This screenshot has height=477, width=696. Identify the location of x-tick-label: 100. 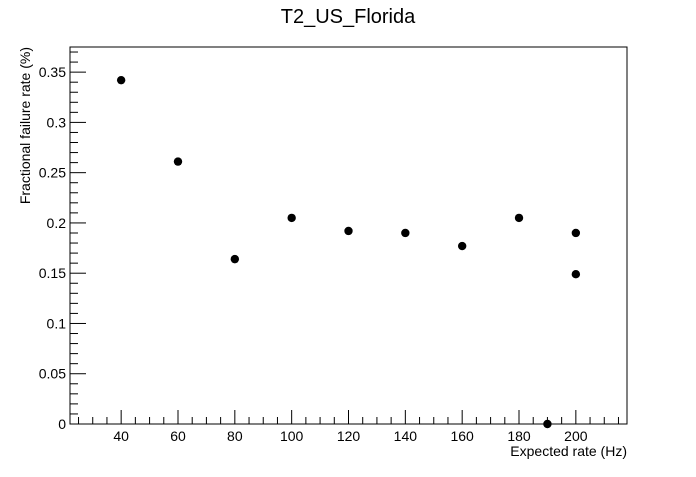
(292, 436).